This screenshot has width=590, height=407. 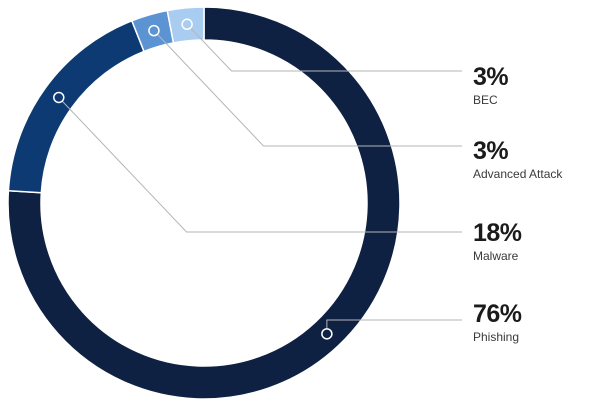 I want to click on marker-bec, so click(x=187, y=24).